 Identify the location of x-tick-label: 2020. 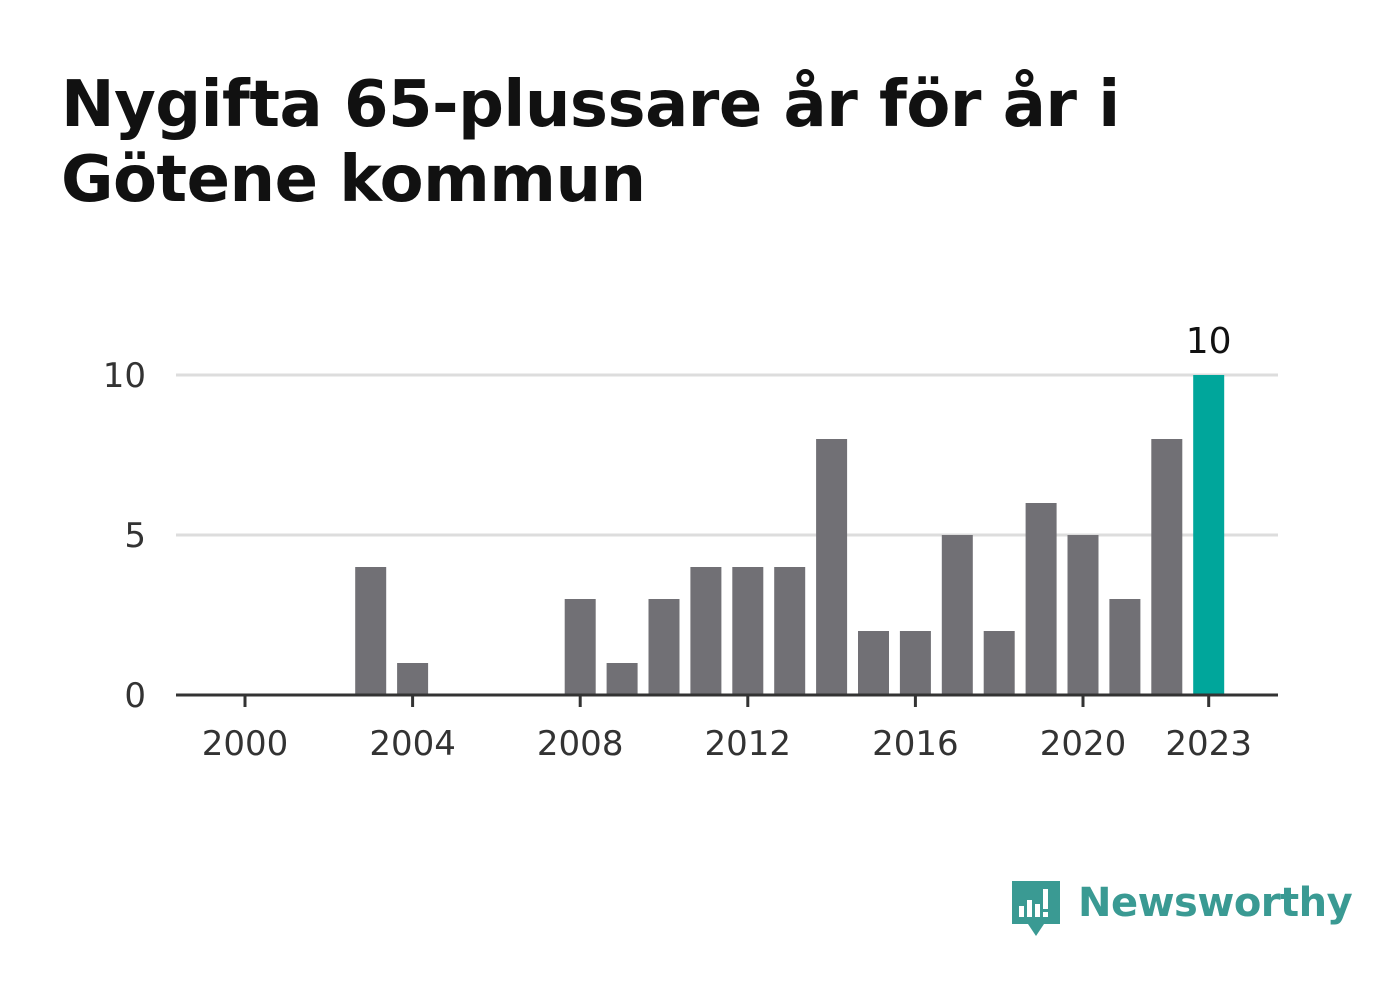
(1083, 744).